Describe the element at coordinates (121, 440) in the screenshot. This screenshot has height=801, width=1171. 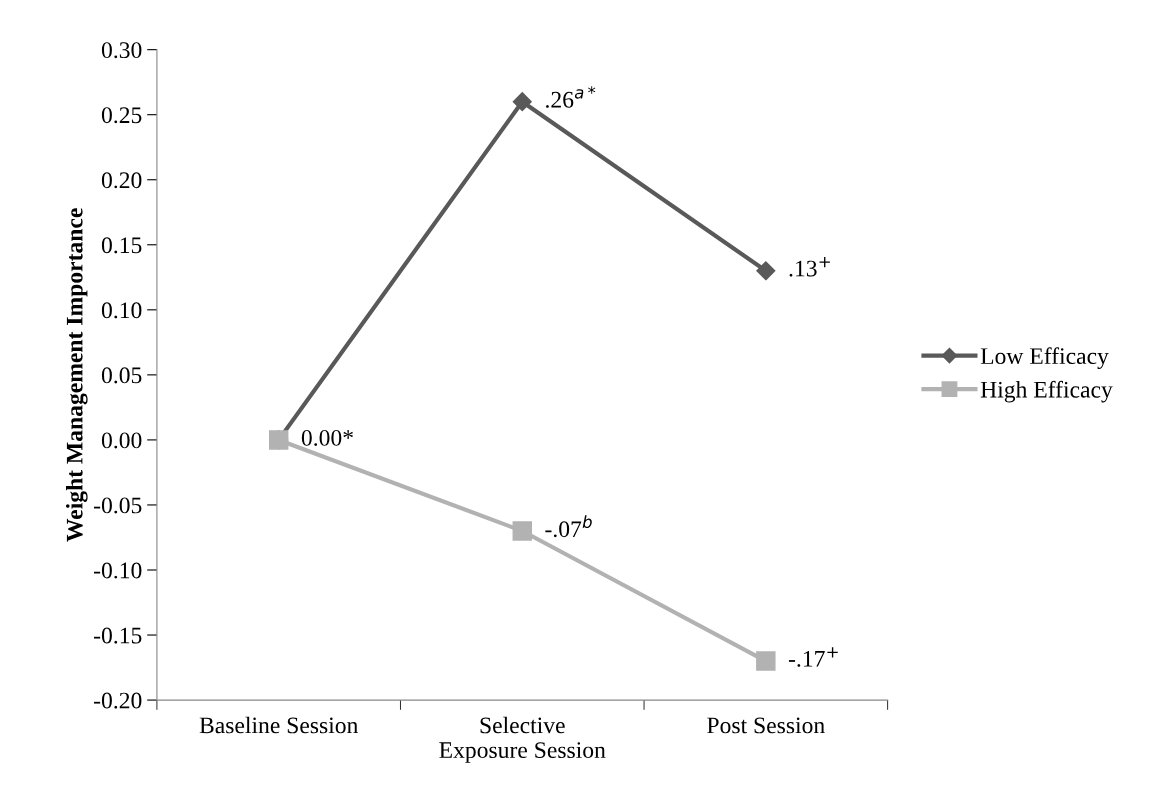
I see `y-tick-label: 0.00` at that location.